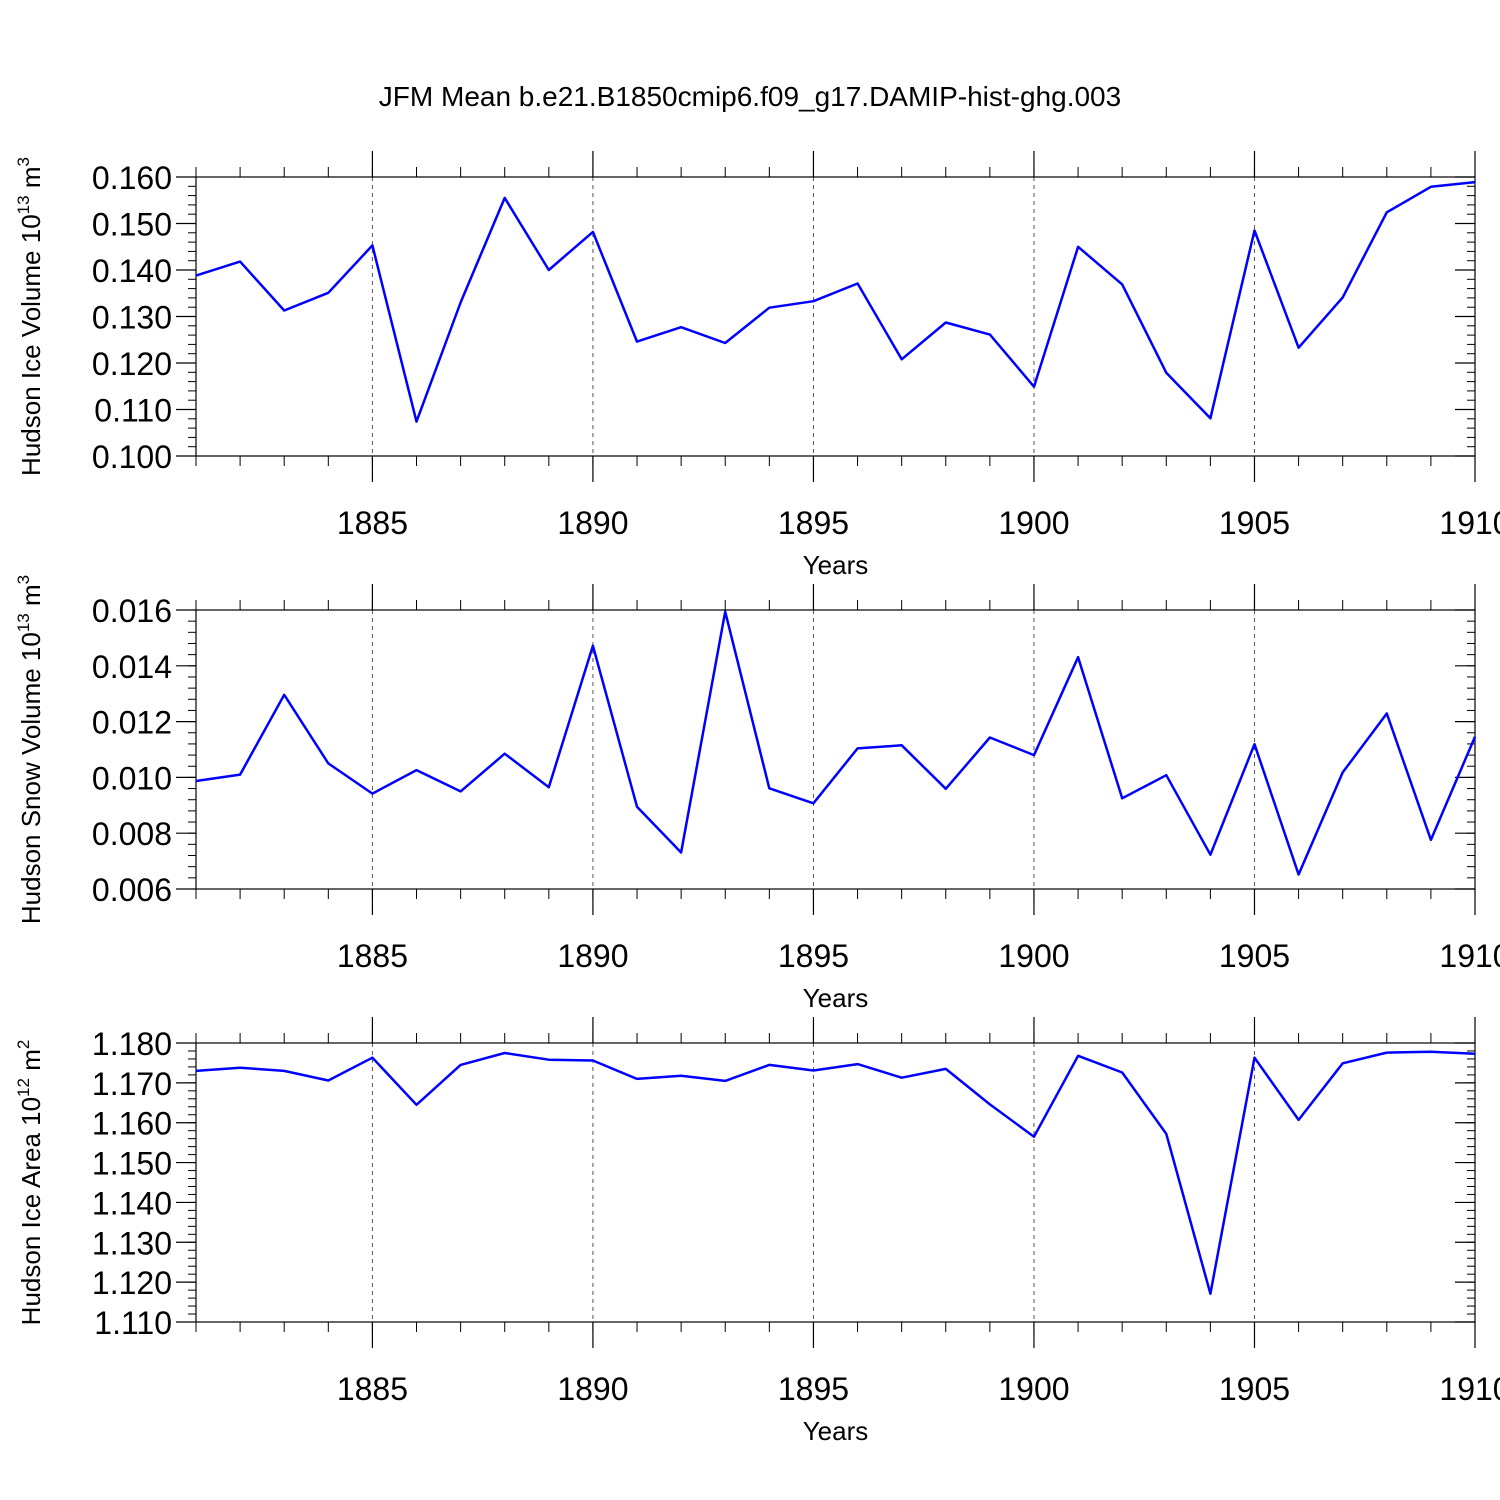 The image size is (1500, 1500). What do you see at coordinates (132, 1084) in the screenshot?
I see `y-tick-label: 1.170` at bounding box center [132, 1084].